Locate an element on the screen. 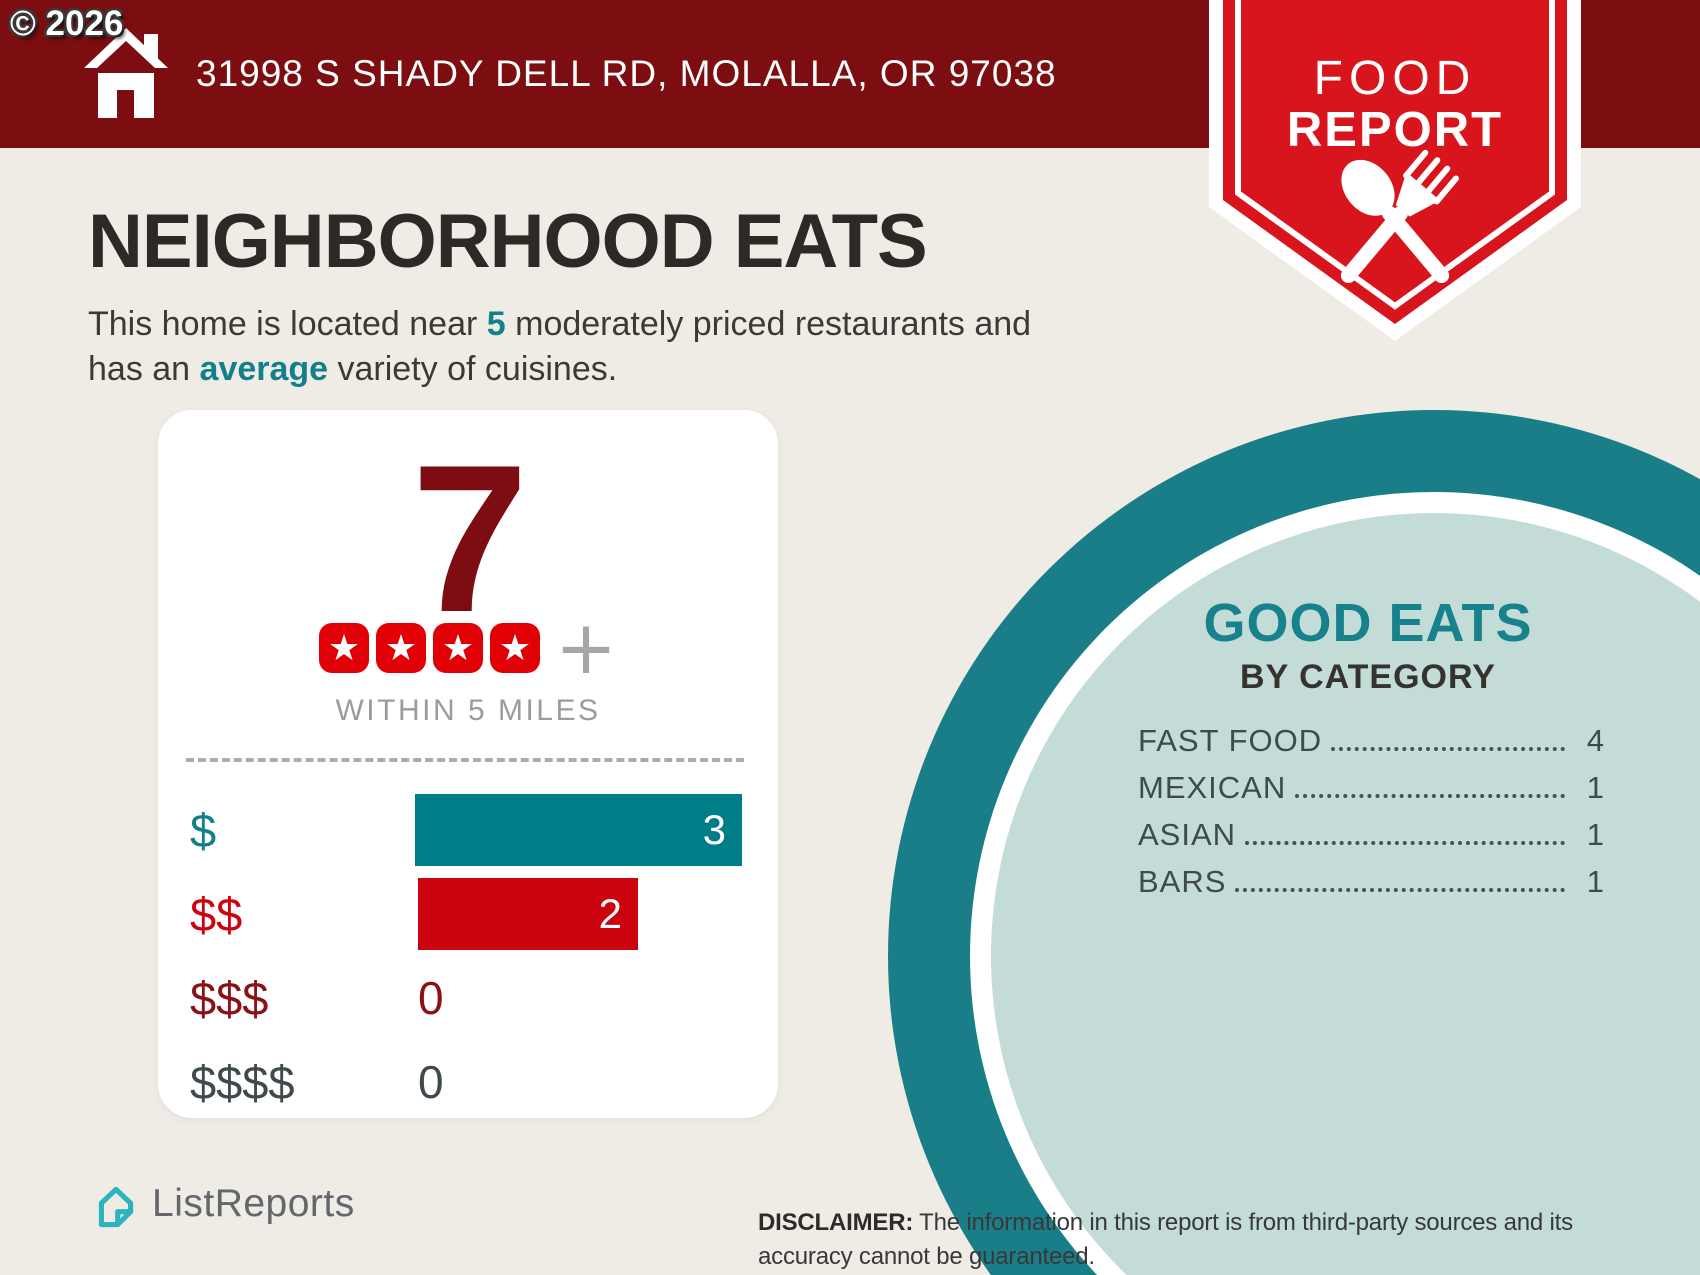  category-list: FAST FOOD 4 MEXICAN 1 ASIAN 1 BARS 1 is located at coordinates (1368, 809).